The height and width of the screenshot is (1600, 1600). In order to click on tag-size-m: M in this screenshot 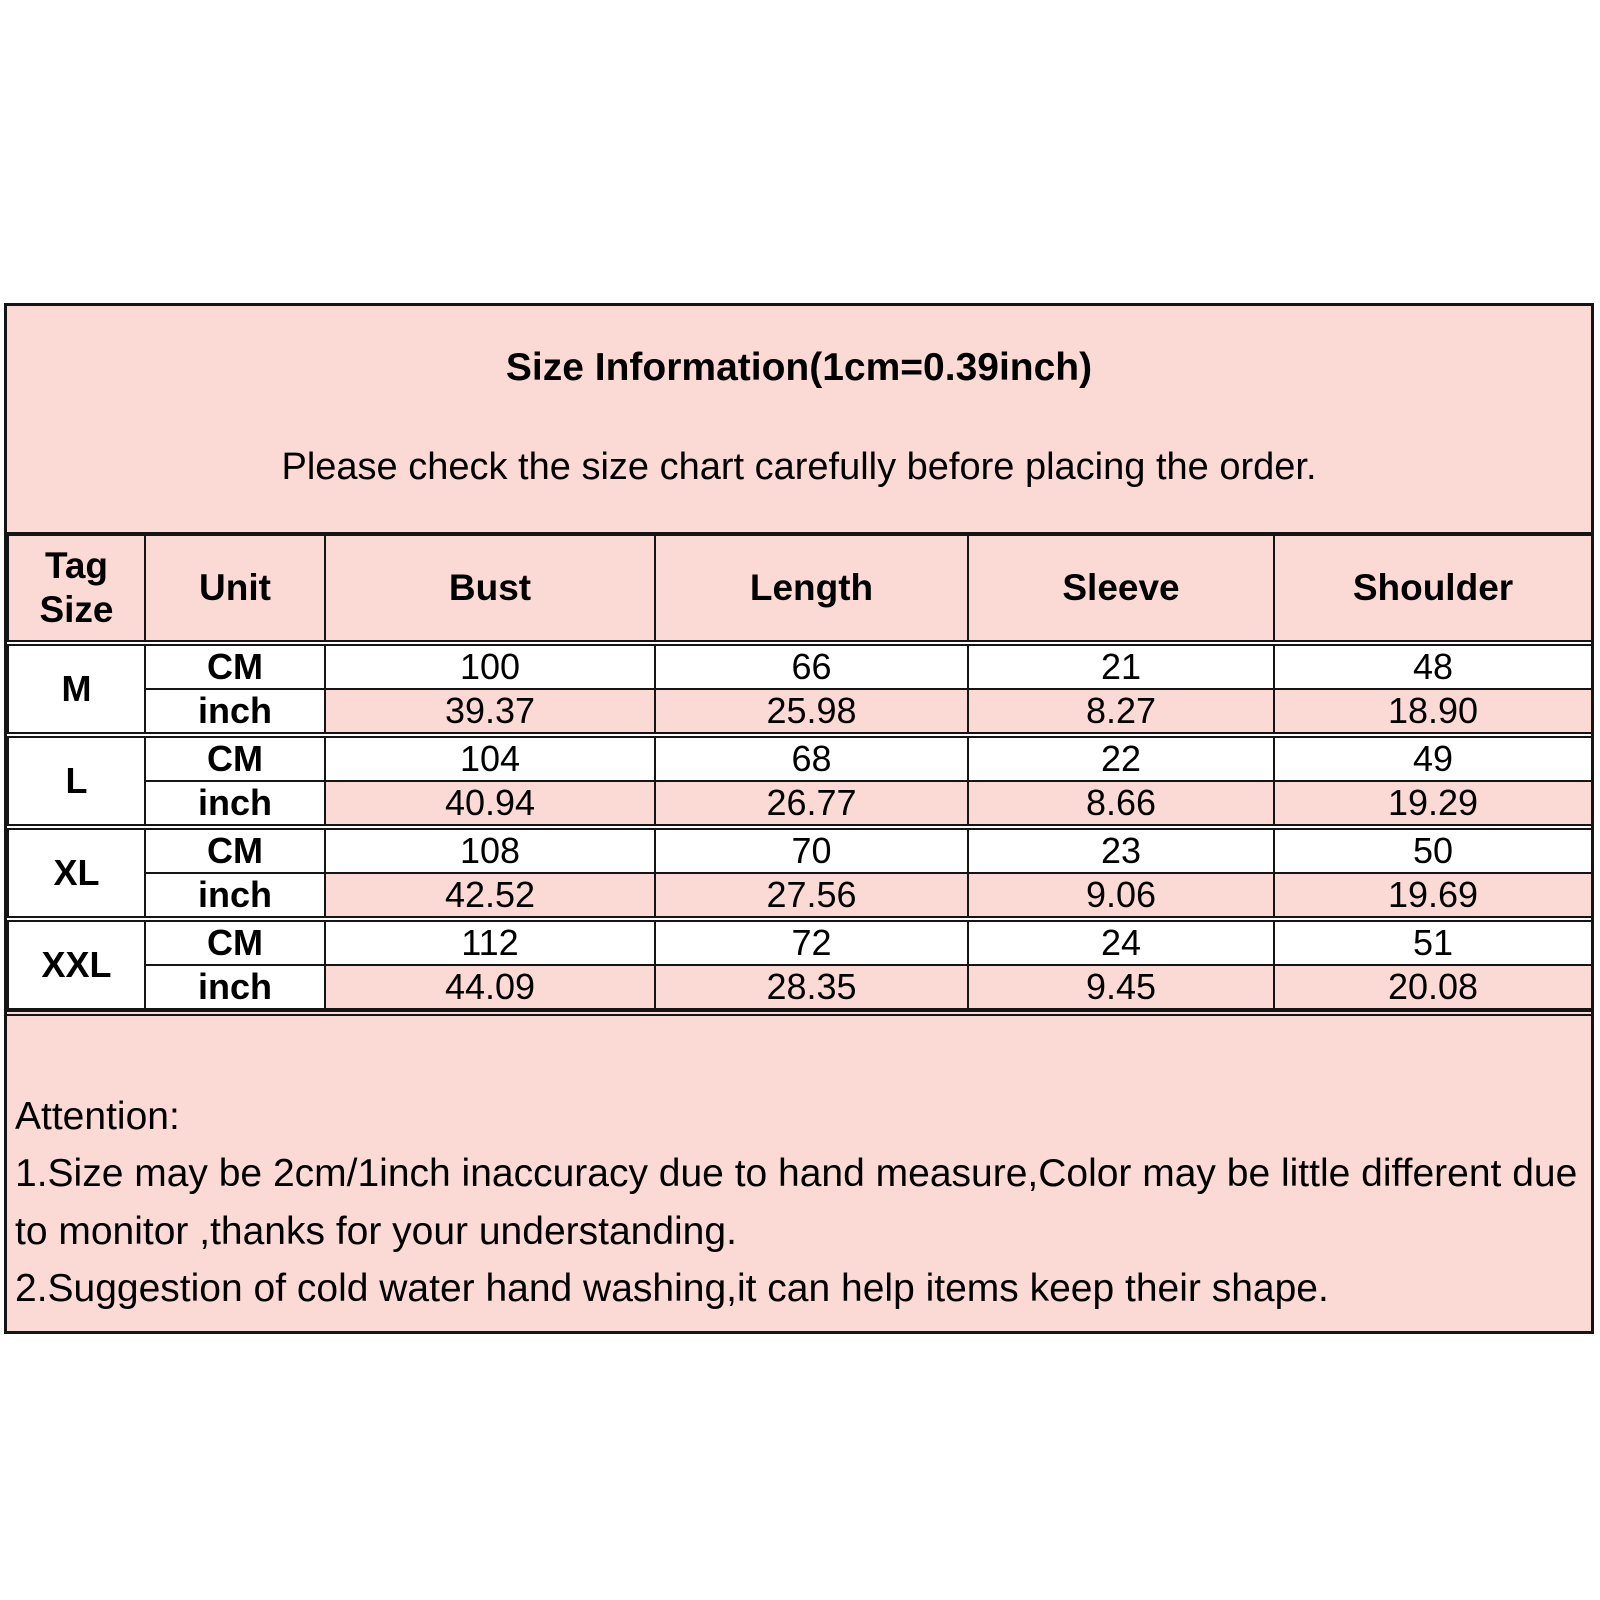, I will do `click(76, 688)`.